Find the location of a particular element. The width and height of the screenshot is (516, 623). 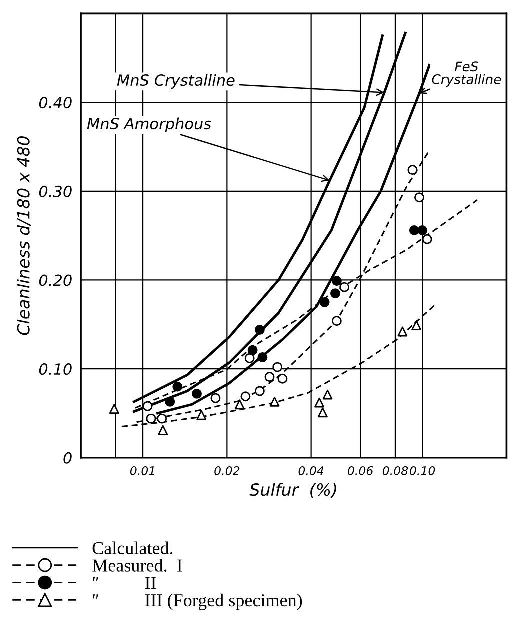

x-tick-label: 0.08 is located at coordinates (395, 471).